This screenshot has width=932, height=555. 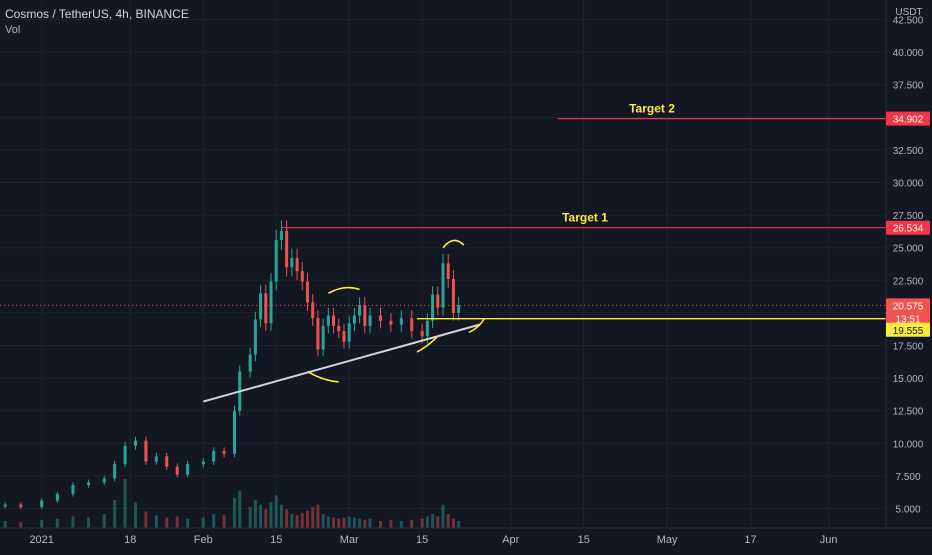 I want to click on price-tick-label: 32.500, so click(x=908, y=151).